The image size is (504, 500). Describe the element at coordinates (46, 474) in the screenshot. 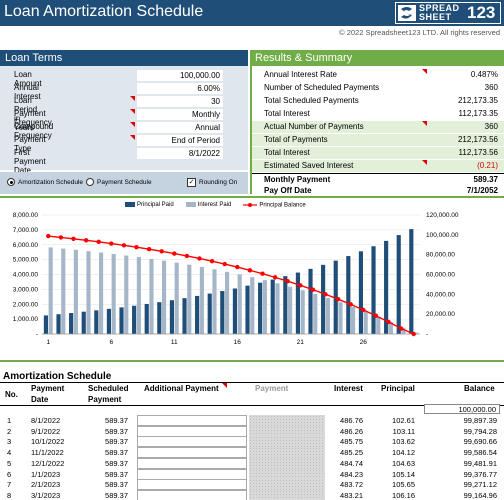

I see `row-date: 1/1/2023` at that location.